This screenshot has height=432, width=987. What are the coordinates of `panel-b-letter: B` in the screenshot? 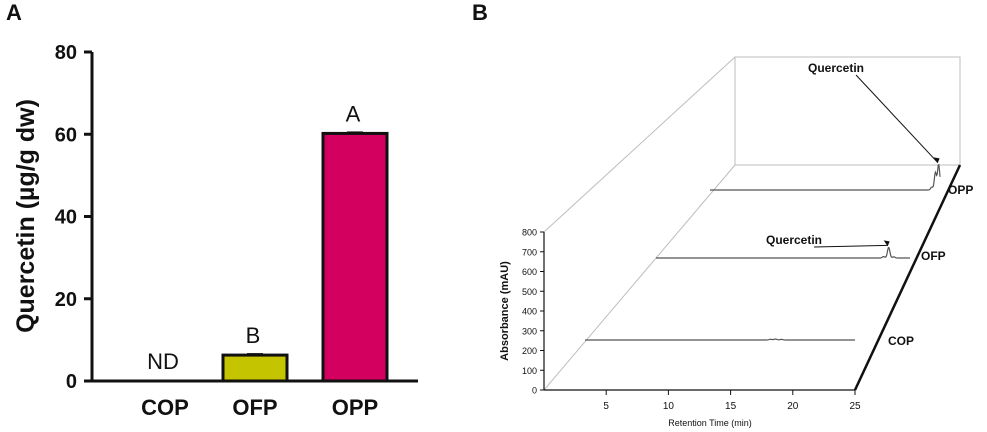 It's located at (480, 12).